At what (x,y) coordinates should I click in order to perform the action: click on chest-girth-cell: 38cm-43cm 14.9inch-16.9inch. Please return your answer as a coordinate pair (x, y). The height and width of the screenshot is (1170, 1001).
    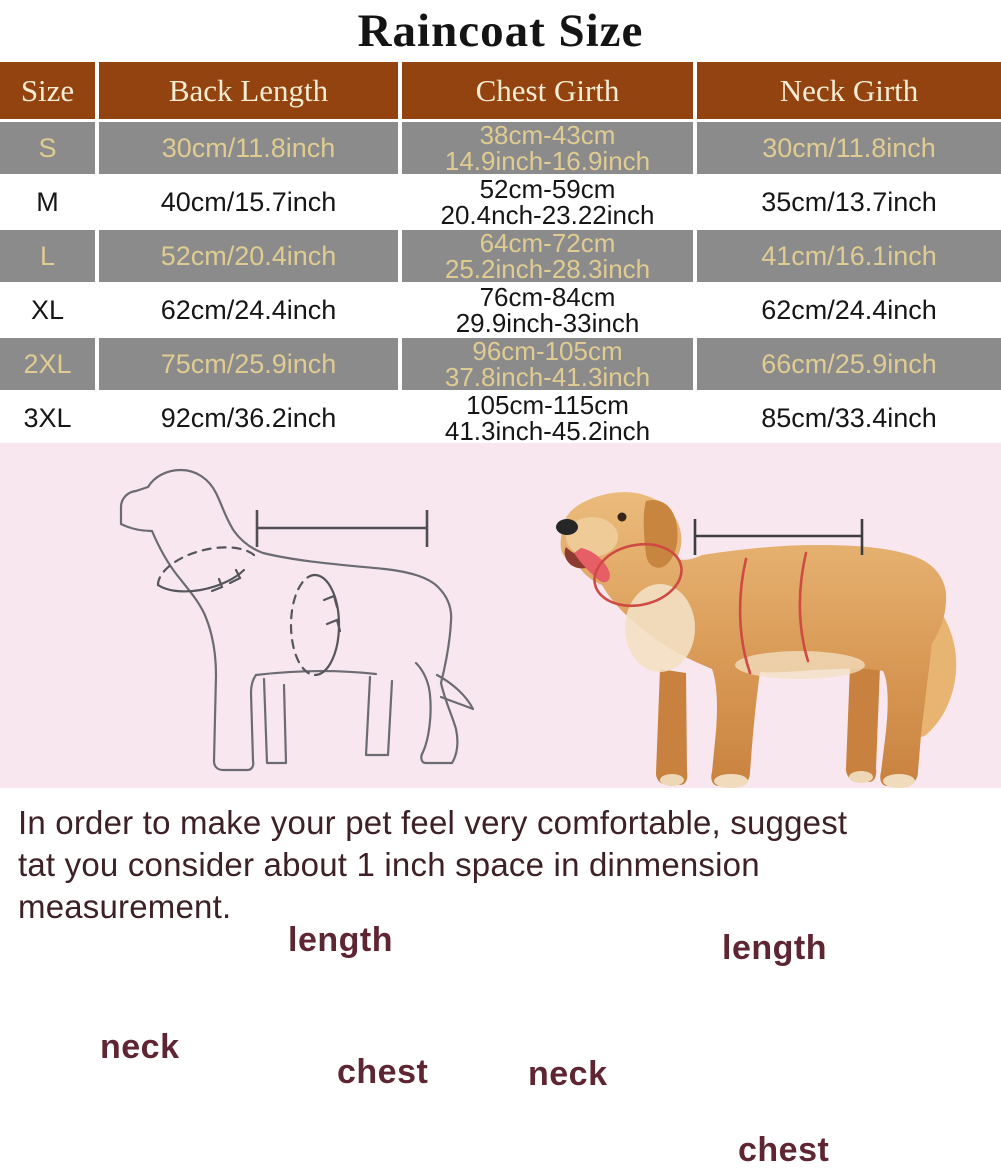
    Looking at the image, I should click on (547, 148).